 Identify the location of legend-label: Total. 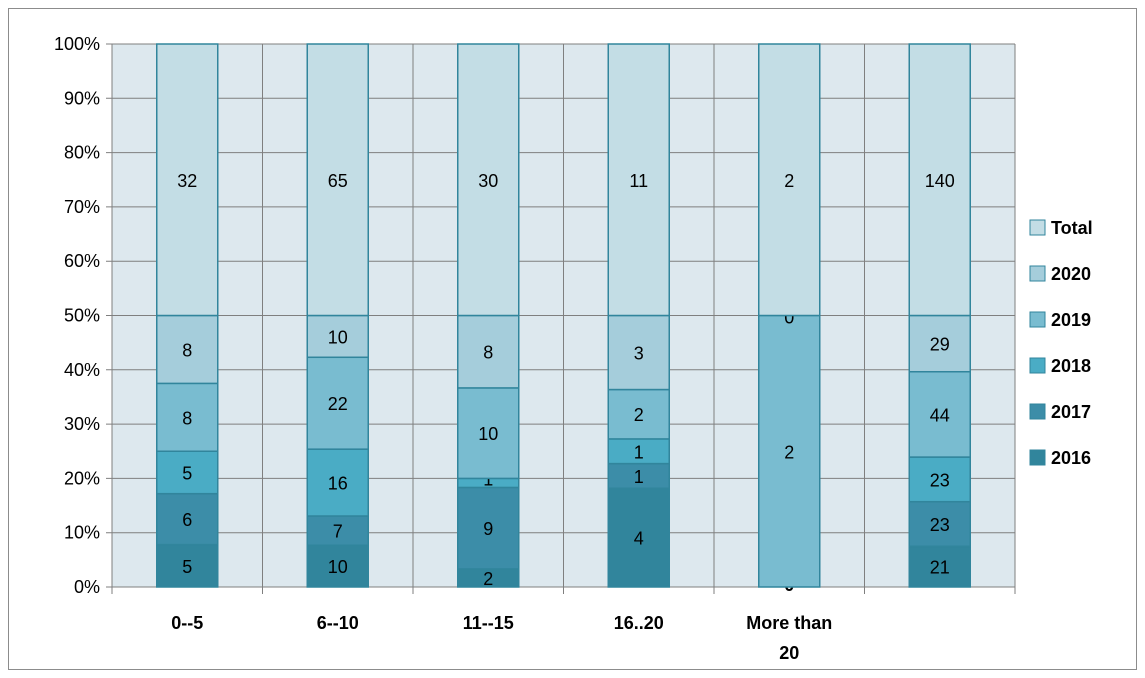
(1072, 228).